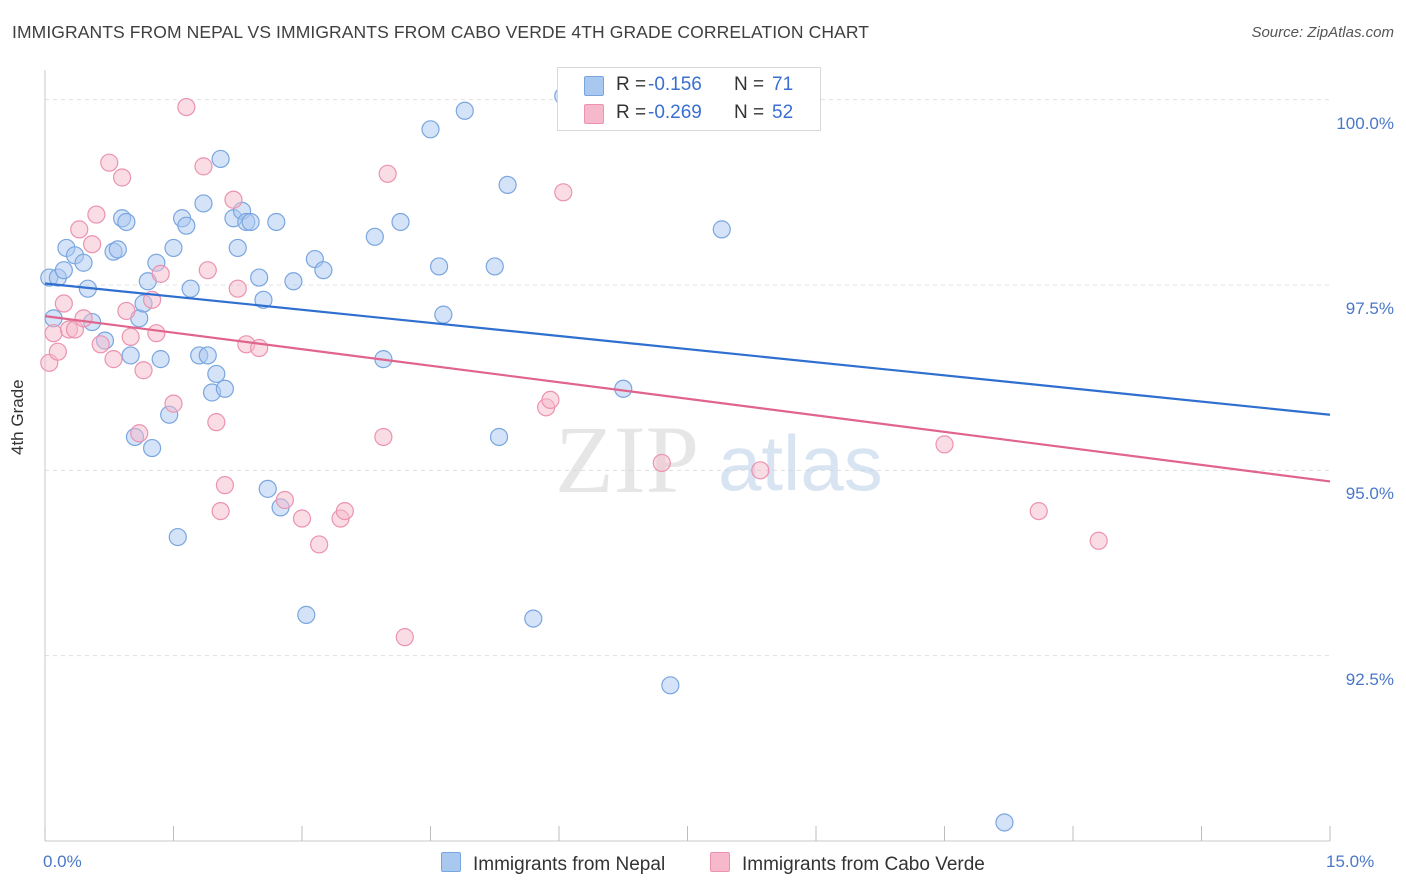 Image resolution: width=1406 pixels, height=892 pixels. I want to click on watermark-atlas: atlas, so click(800, 463).